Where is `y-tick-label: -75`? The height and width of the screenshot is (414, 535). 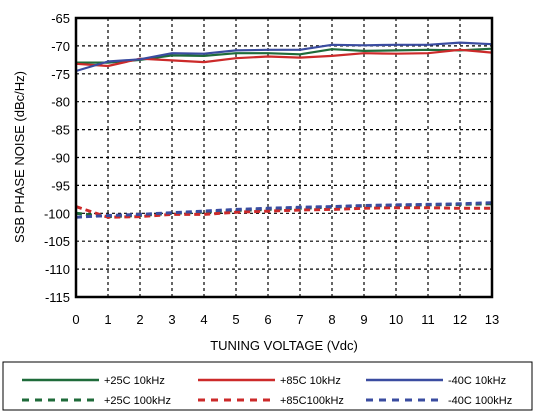 y-tick-label: -75 is located at coordinates (60, 74).